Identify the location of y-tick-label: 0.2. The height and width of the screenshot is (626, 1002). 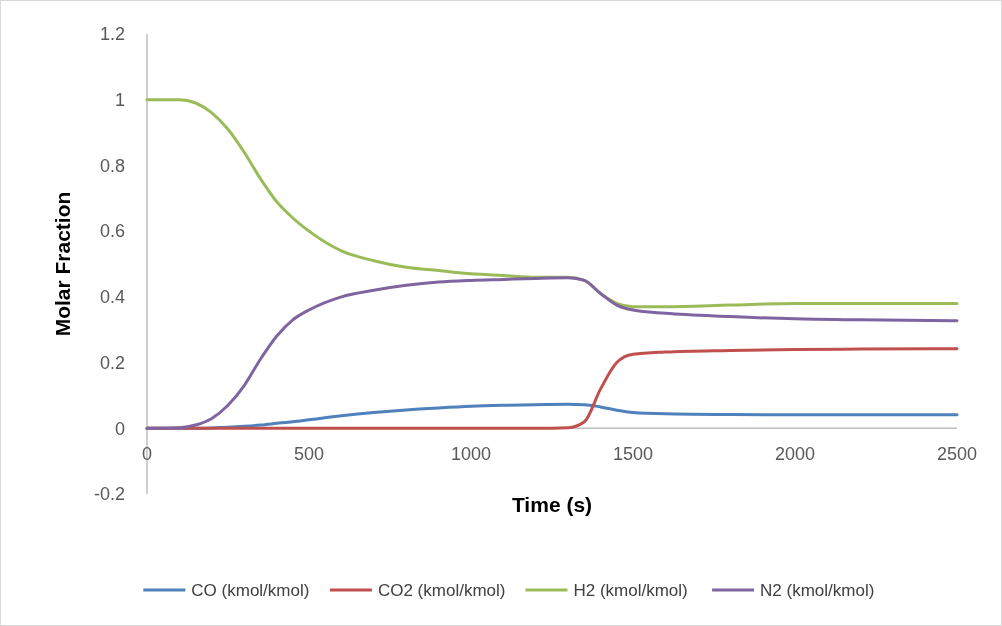
(112, 362).